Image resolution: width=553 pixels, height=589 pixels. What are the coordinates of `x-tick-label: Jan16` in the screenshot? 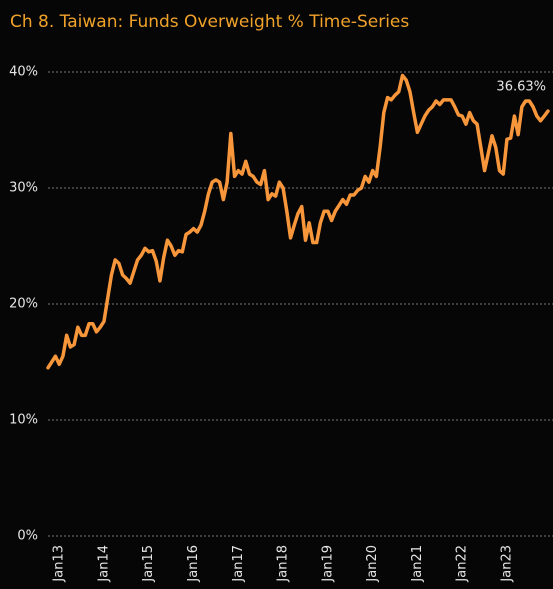 It's located at (193, 564).